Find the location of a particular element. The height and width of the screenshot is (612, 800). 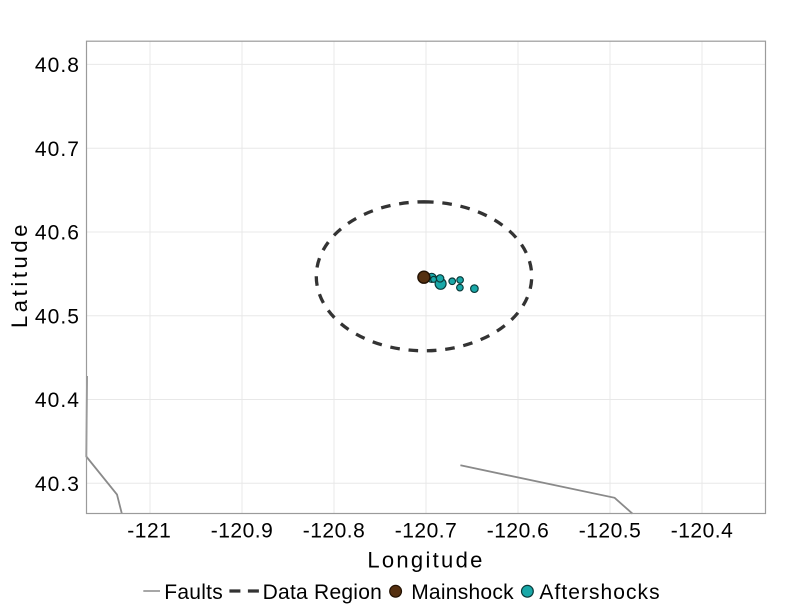

svg-text: 40.3 is located at coordinates (57, 484).